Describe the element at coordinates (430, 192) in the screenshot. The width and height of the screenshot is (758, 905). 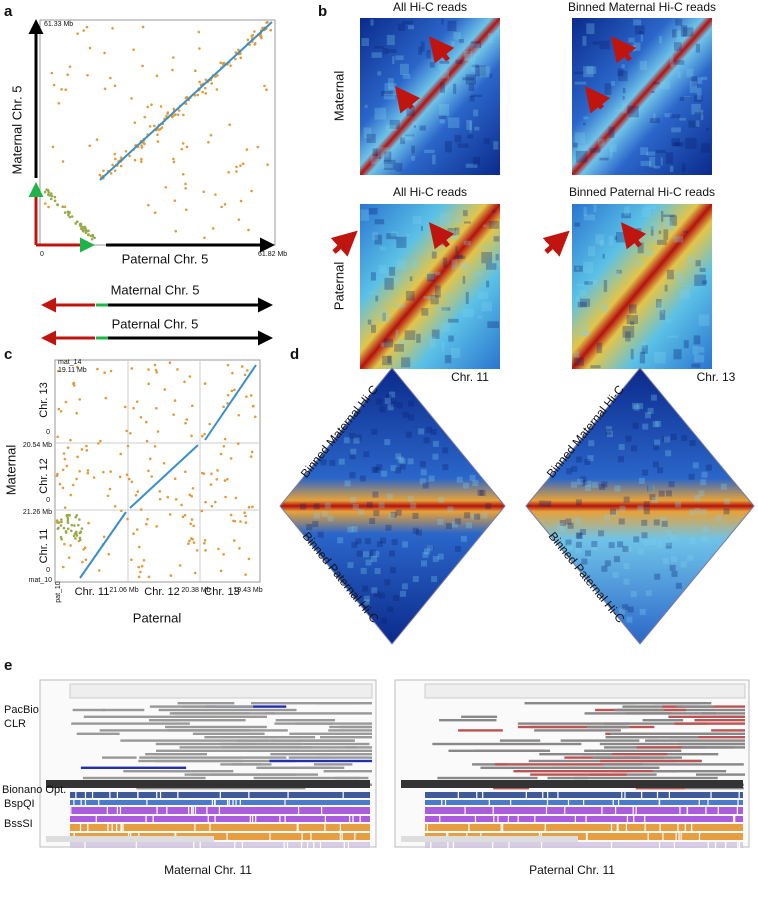
I see `heatmap-title: All Hi-C reads` at that location.